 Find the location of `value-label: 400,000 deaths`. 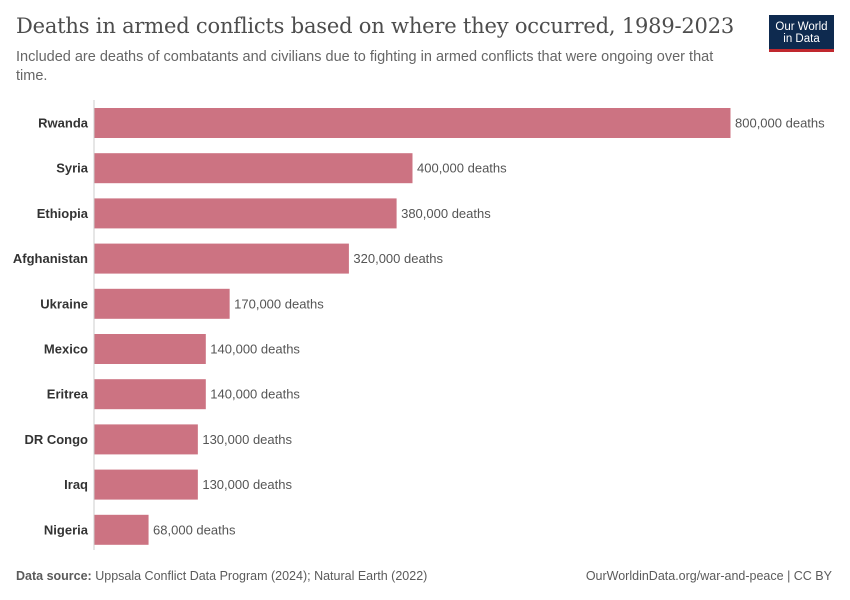

value-label: 400,000 deaths is located at coordinates (462, 168).